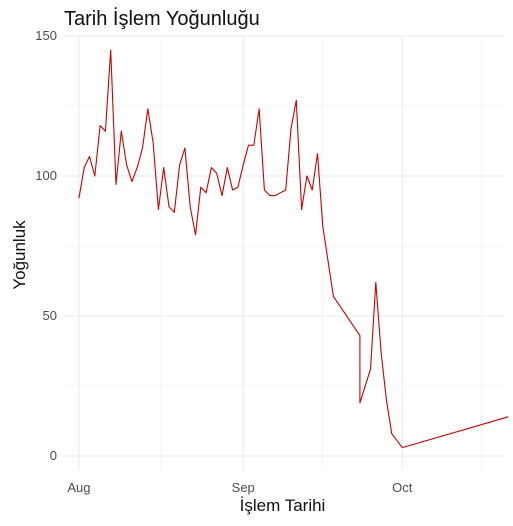 The image size is (513, 526). What do you see at coordinates (282, 505) in the screenshot?
I see `x-axis-title: İşlem Tarihi` at bounding box center [282, 505].